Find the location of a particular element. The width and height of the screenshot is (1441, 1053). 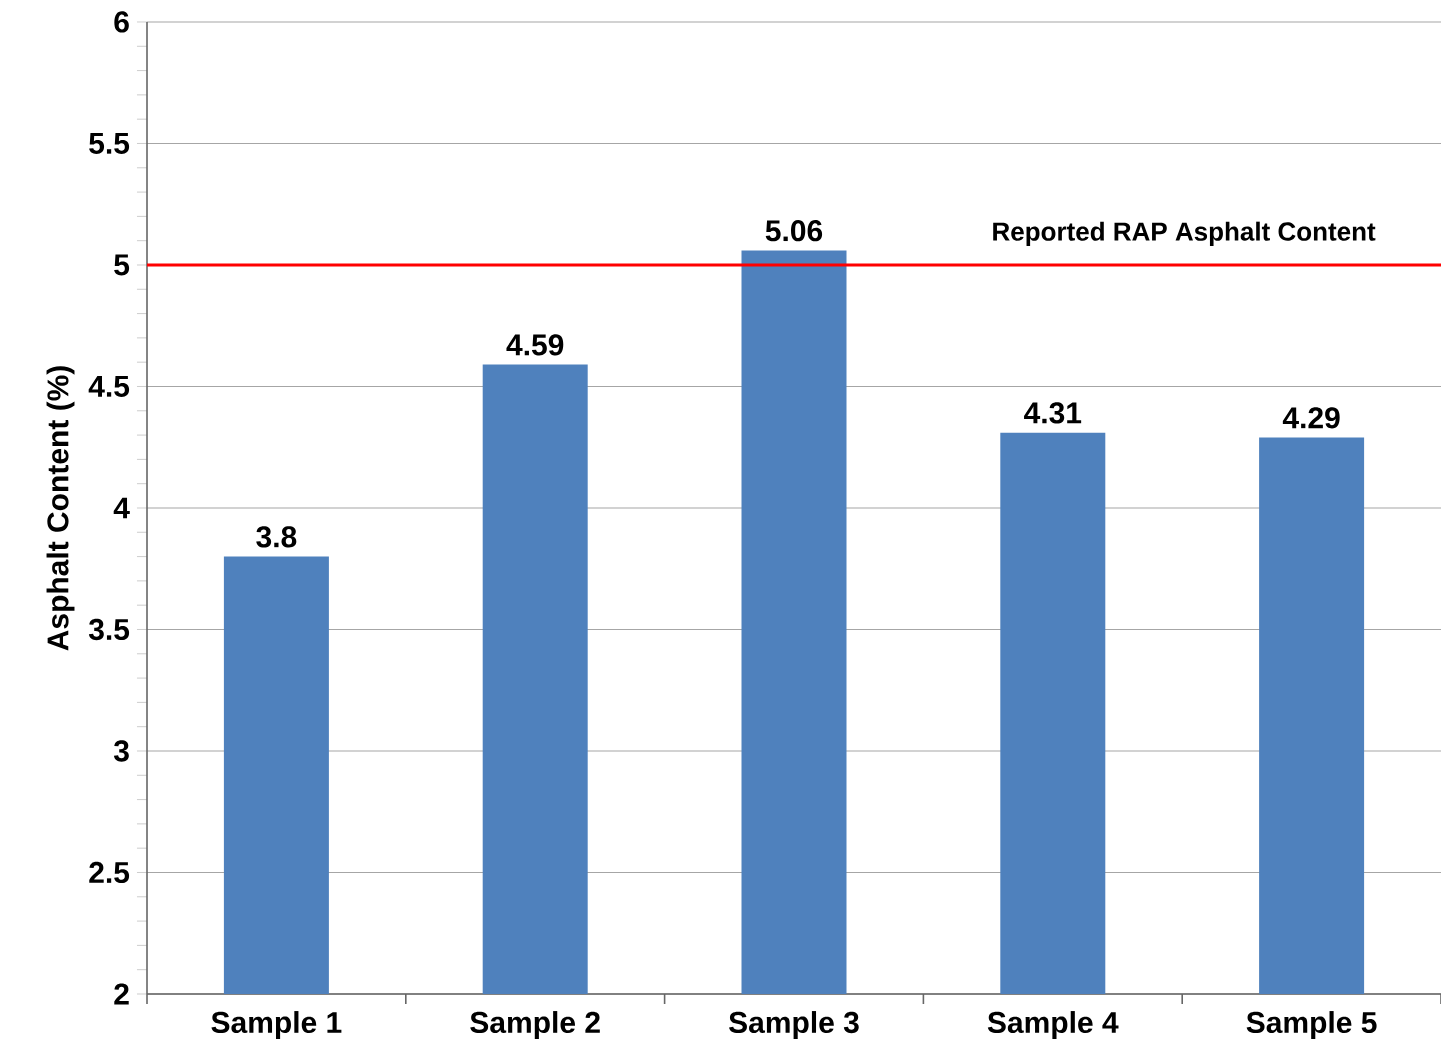

x-tick-label: Sample 5 is located at coordinates (1311, 1025).